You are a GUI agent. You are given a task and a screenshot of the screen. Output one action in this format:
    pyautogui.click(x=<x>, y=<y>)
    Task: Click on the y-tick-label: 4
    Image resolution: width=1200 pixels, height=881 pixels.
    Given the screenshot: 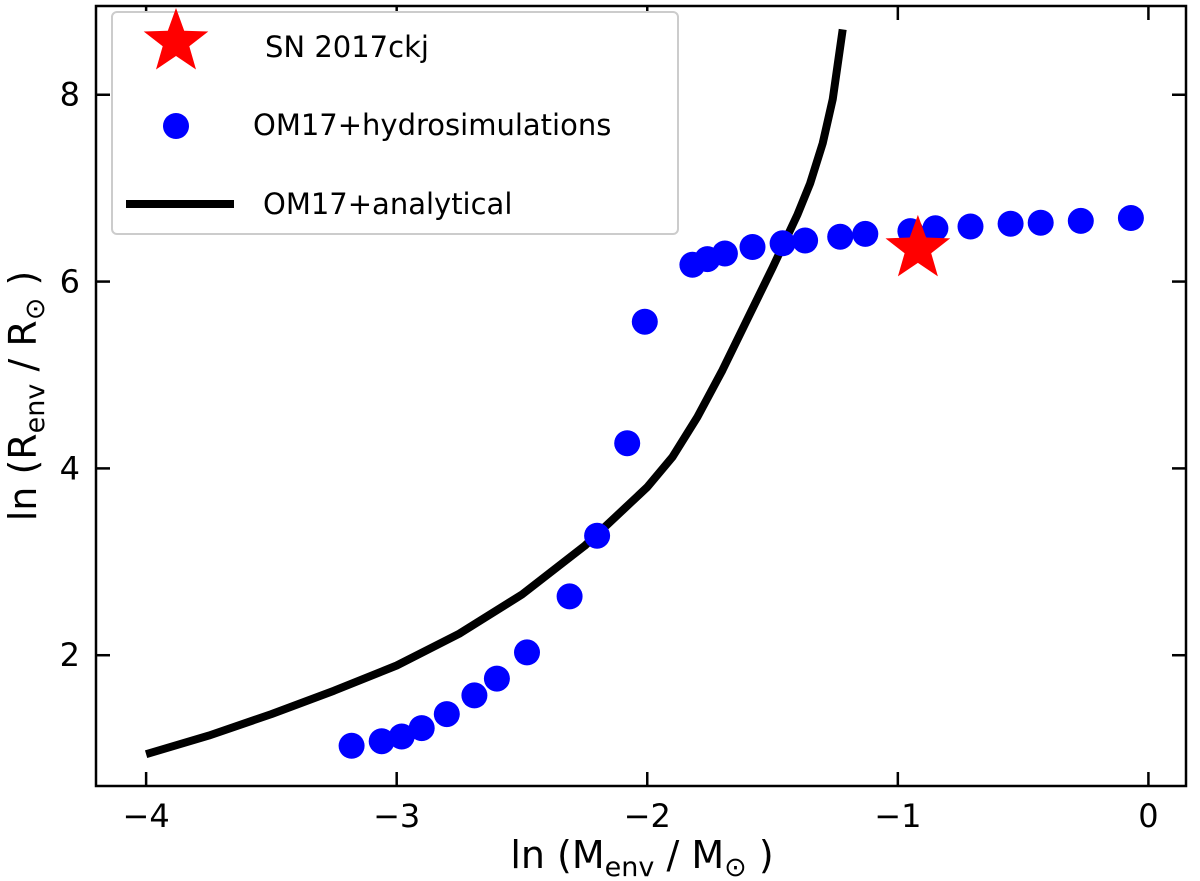 What is the action you would take?
    pyautogui.click(x=70, y=468)
    